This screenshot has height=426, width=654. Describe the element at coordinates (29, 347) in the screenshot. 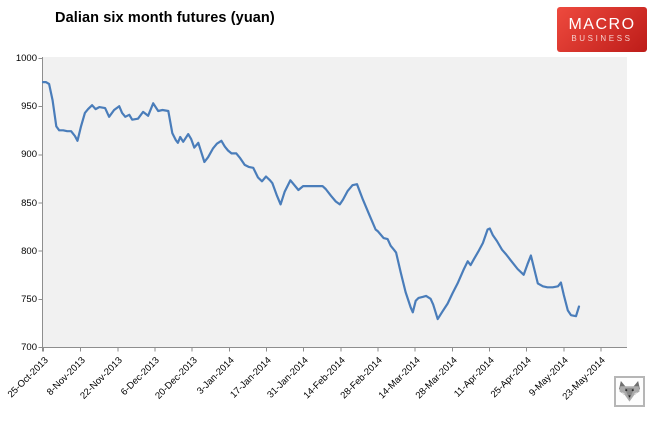

I see `y-axis-label: 700` at that location.